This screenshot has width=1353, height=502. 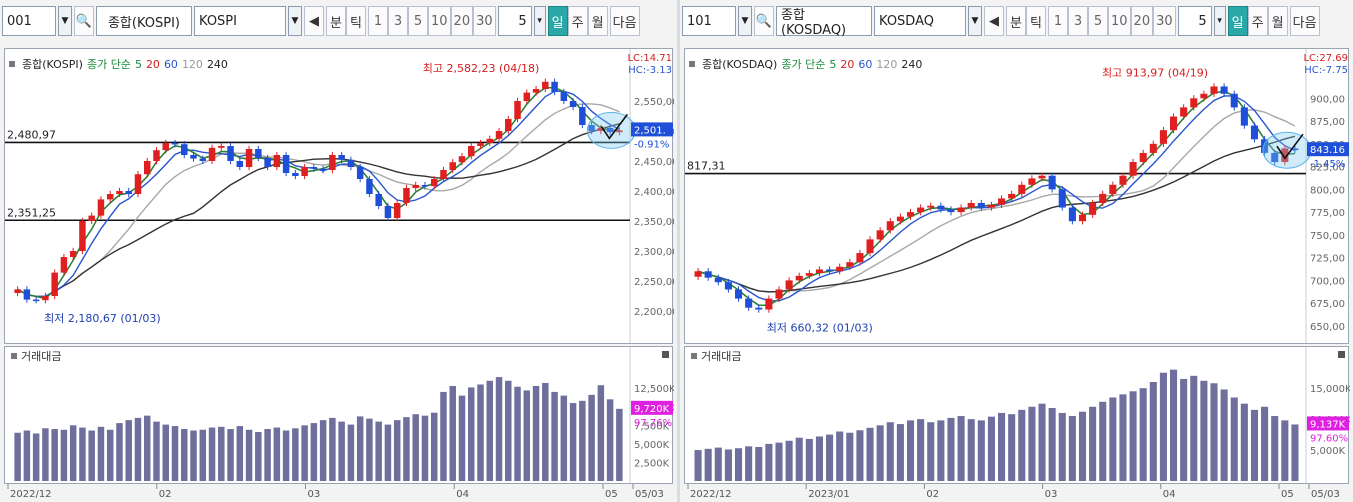 I want to click on support-line-label: 2,480,97, so click(x=31, y=134).